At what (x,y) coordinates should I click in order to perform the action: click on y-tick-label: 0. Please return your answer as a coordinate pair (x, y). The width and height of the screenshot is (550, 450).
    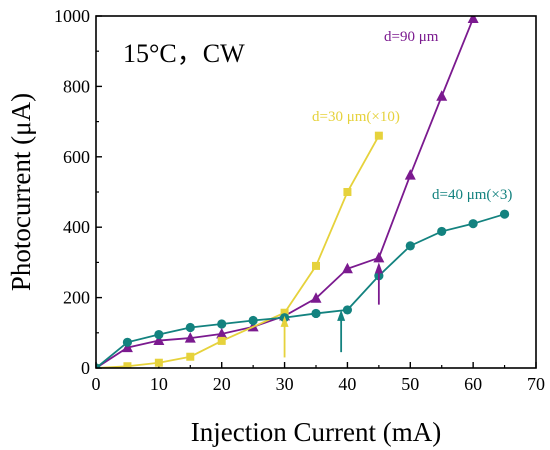
    Looking at the image, I should click on (85, 368).